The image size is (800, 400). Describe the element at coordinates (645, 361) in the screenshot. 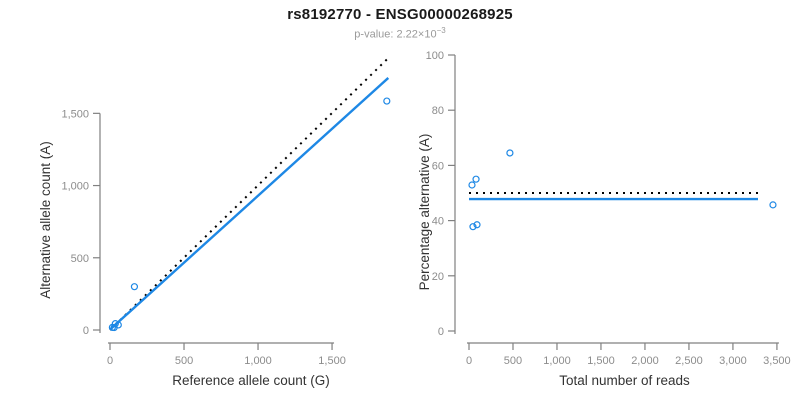

I see `x-tick-label: 2,000` at that location.